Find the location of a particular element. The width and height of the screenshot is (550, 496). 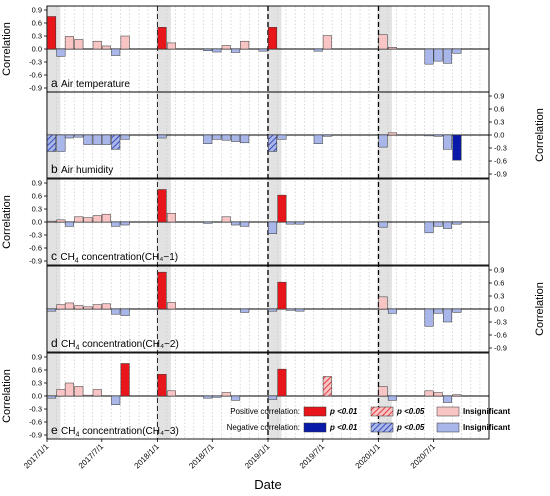

legend-positive-text: Insignificant is located at coordinates (486, 411).